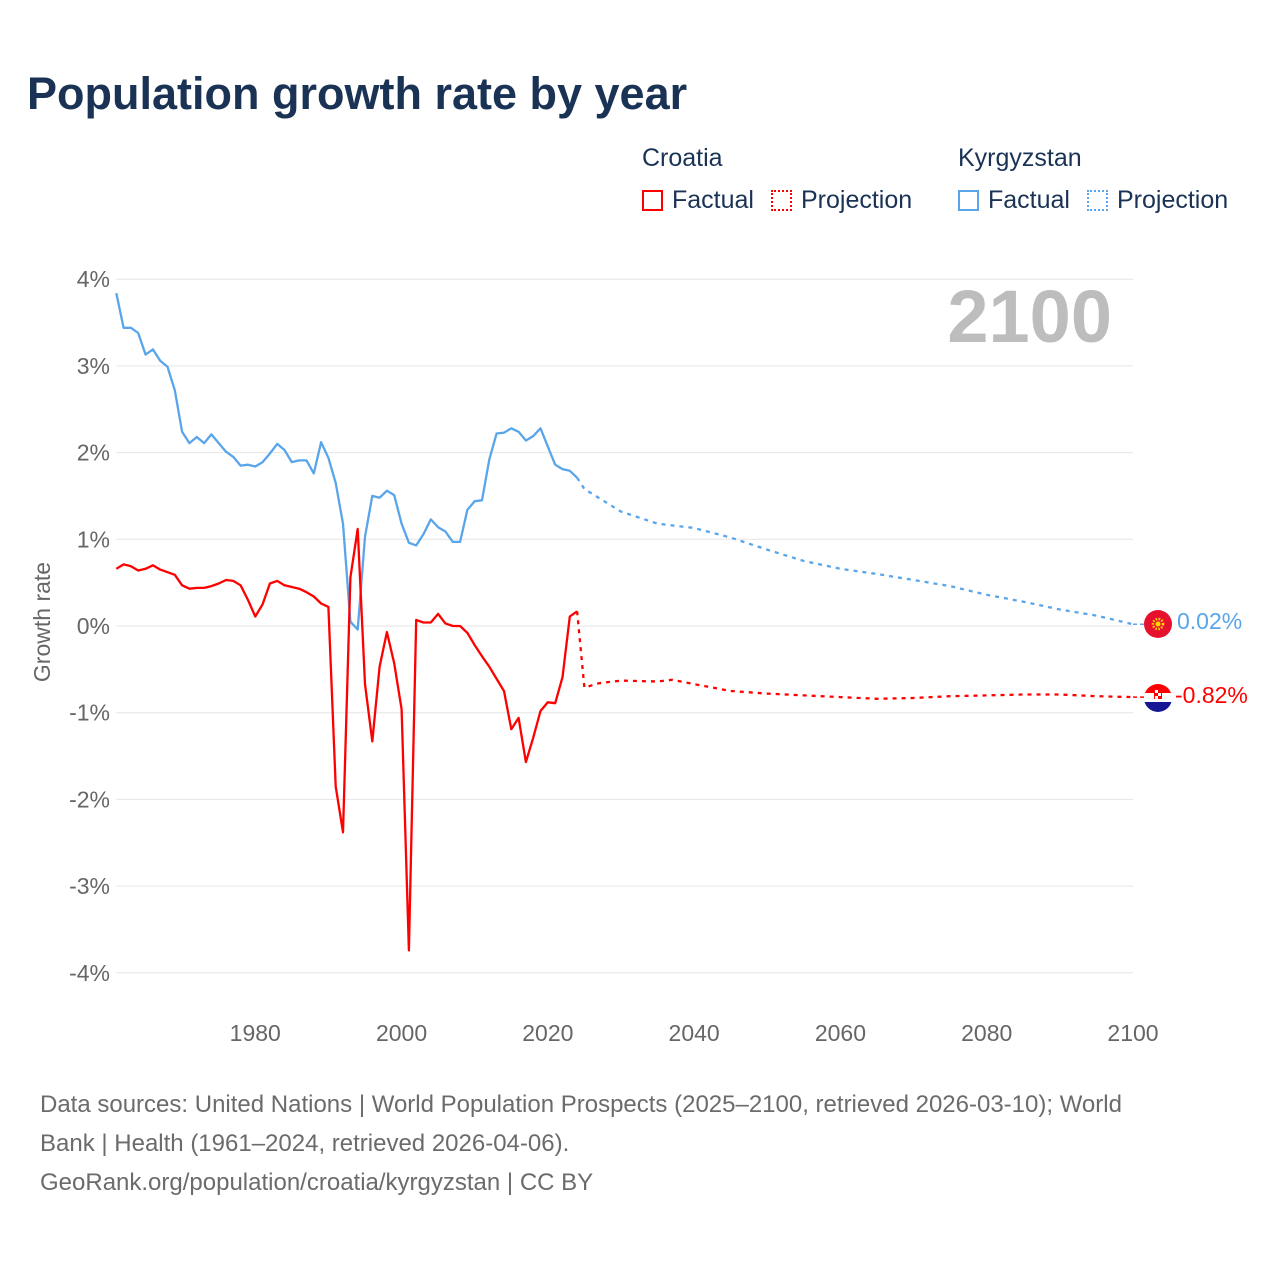 This screenshot has width=1280, height=1280. I want to click on legend-group-croatia: Croatia, so click(682, 158).